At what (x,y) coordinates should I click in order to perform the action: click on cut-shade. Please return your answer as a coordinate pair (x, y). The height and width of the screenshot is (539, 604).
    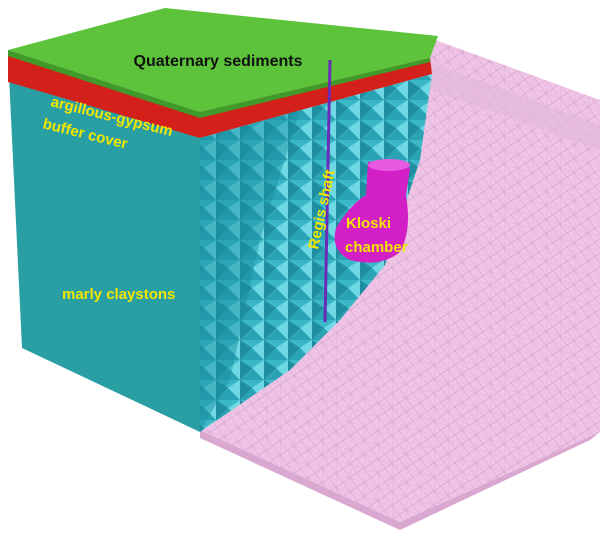
    Looking at the image, I should click on (250, 271).